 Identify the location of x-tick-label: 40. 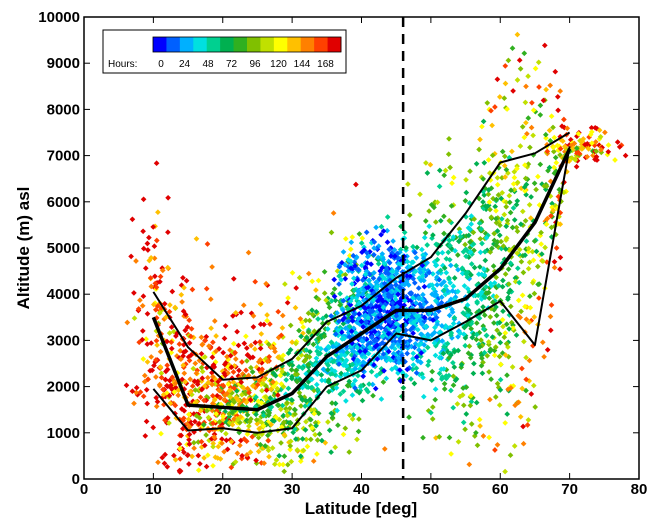
(361, 489).